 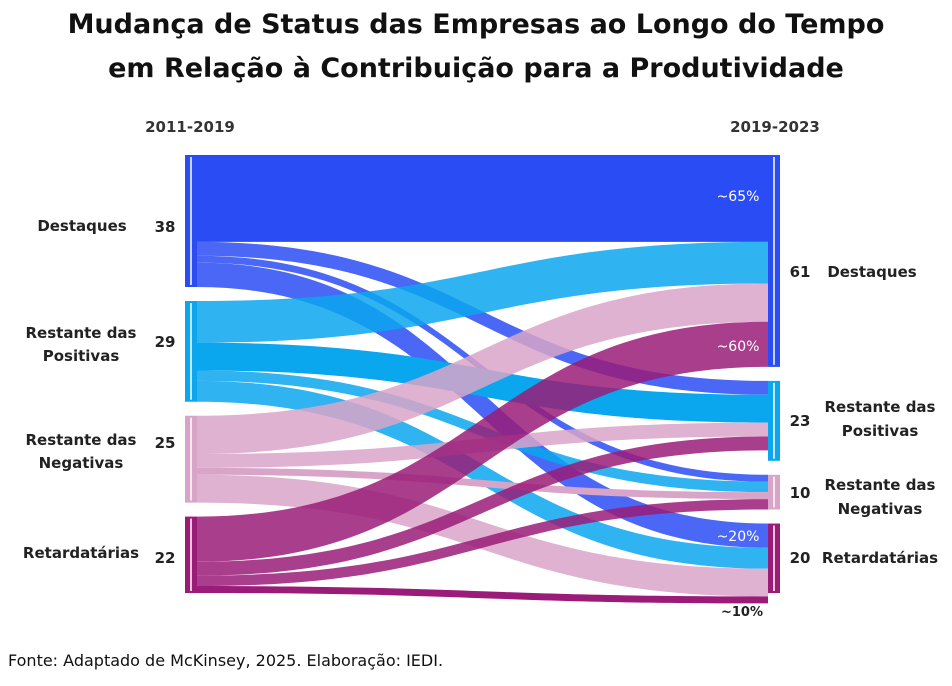 I want to click on right-label-negativas-2: Negativas, so click(x=880, y=509).